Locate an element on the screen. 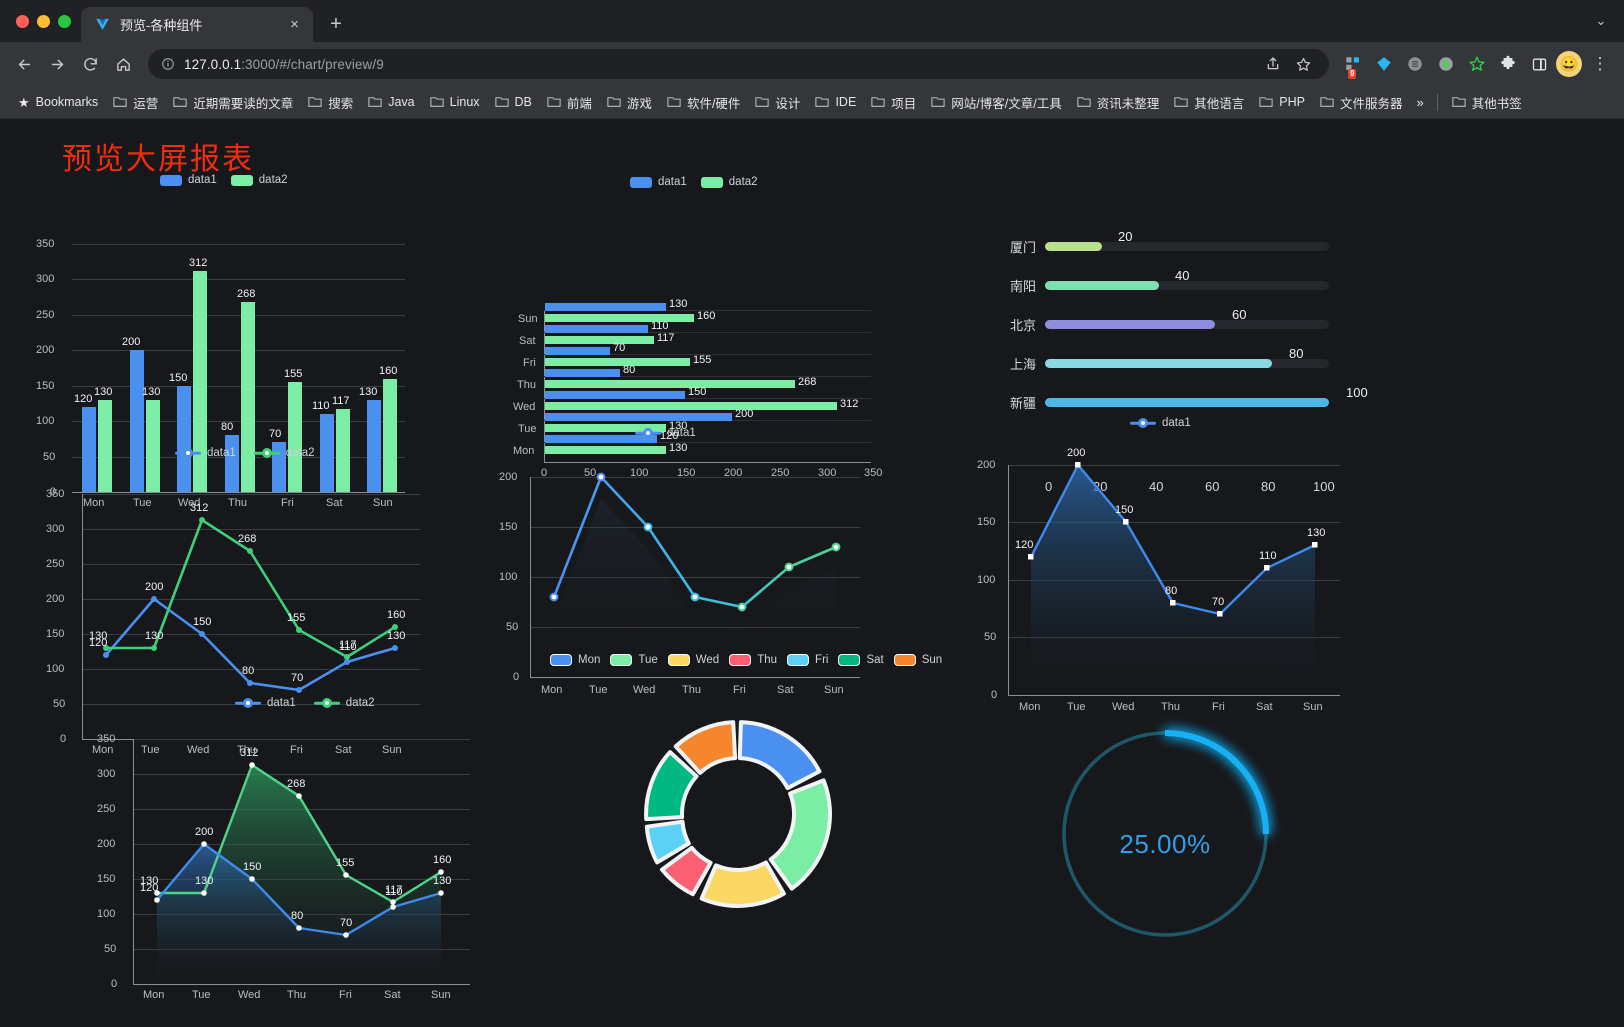 This screenshot has width=1624, height=1027. progress-row-beijing: 北京 60 is located at coordinates (1175, 320).